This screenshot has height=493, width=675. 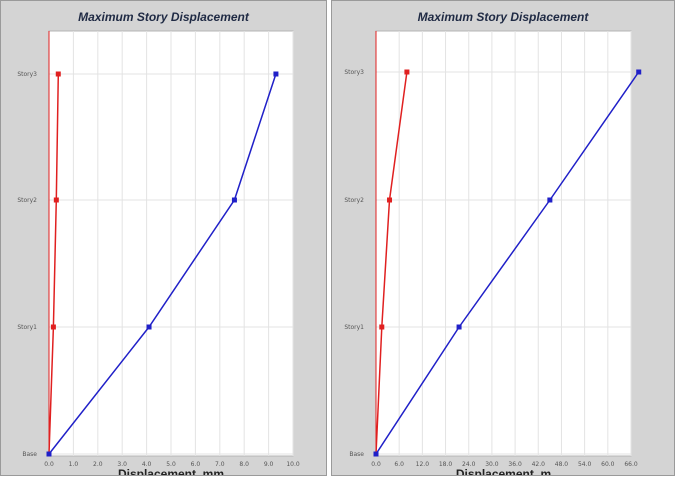 I want to click on x-tick-label: 30.0, so click(x=492, y=464).